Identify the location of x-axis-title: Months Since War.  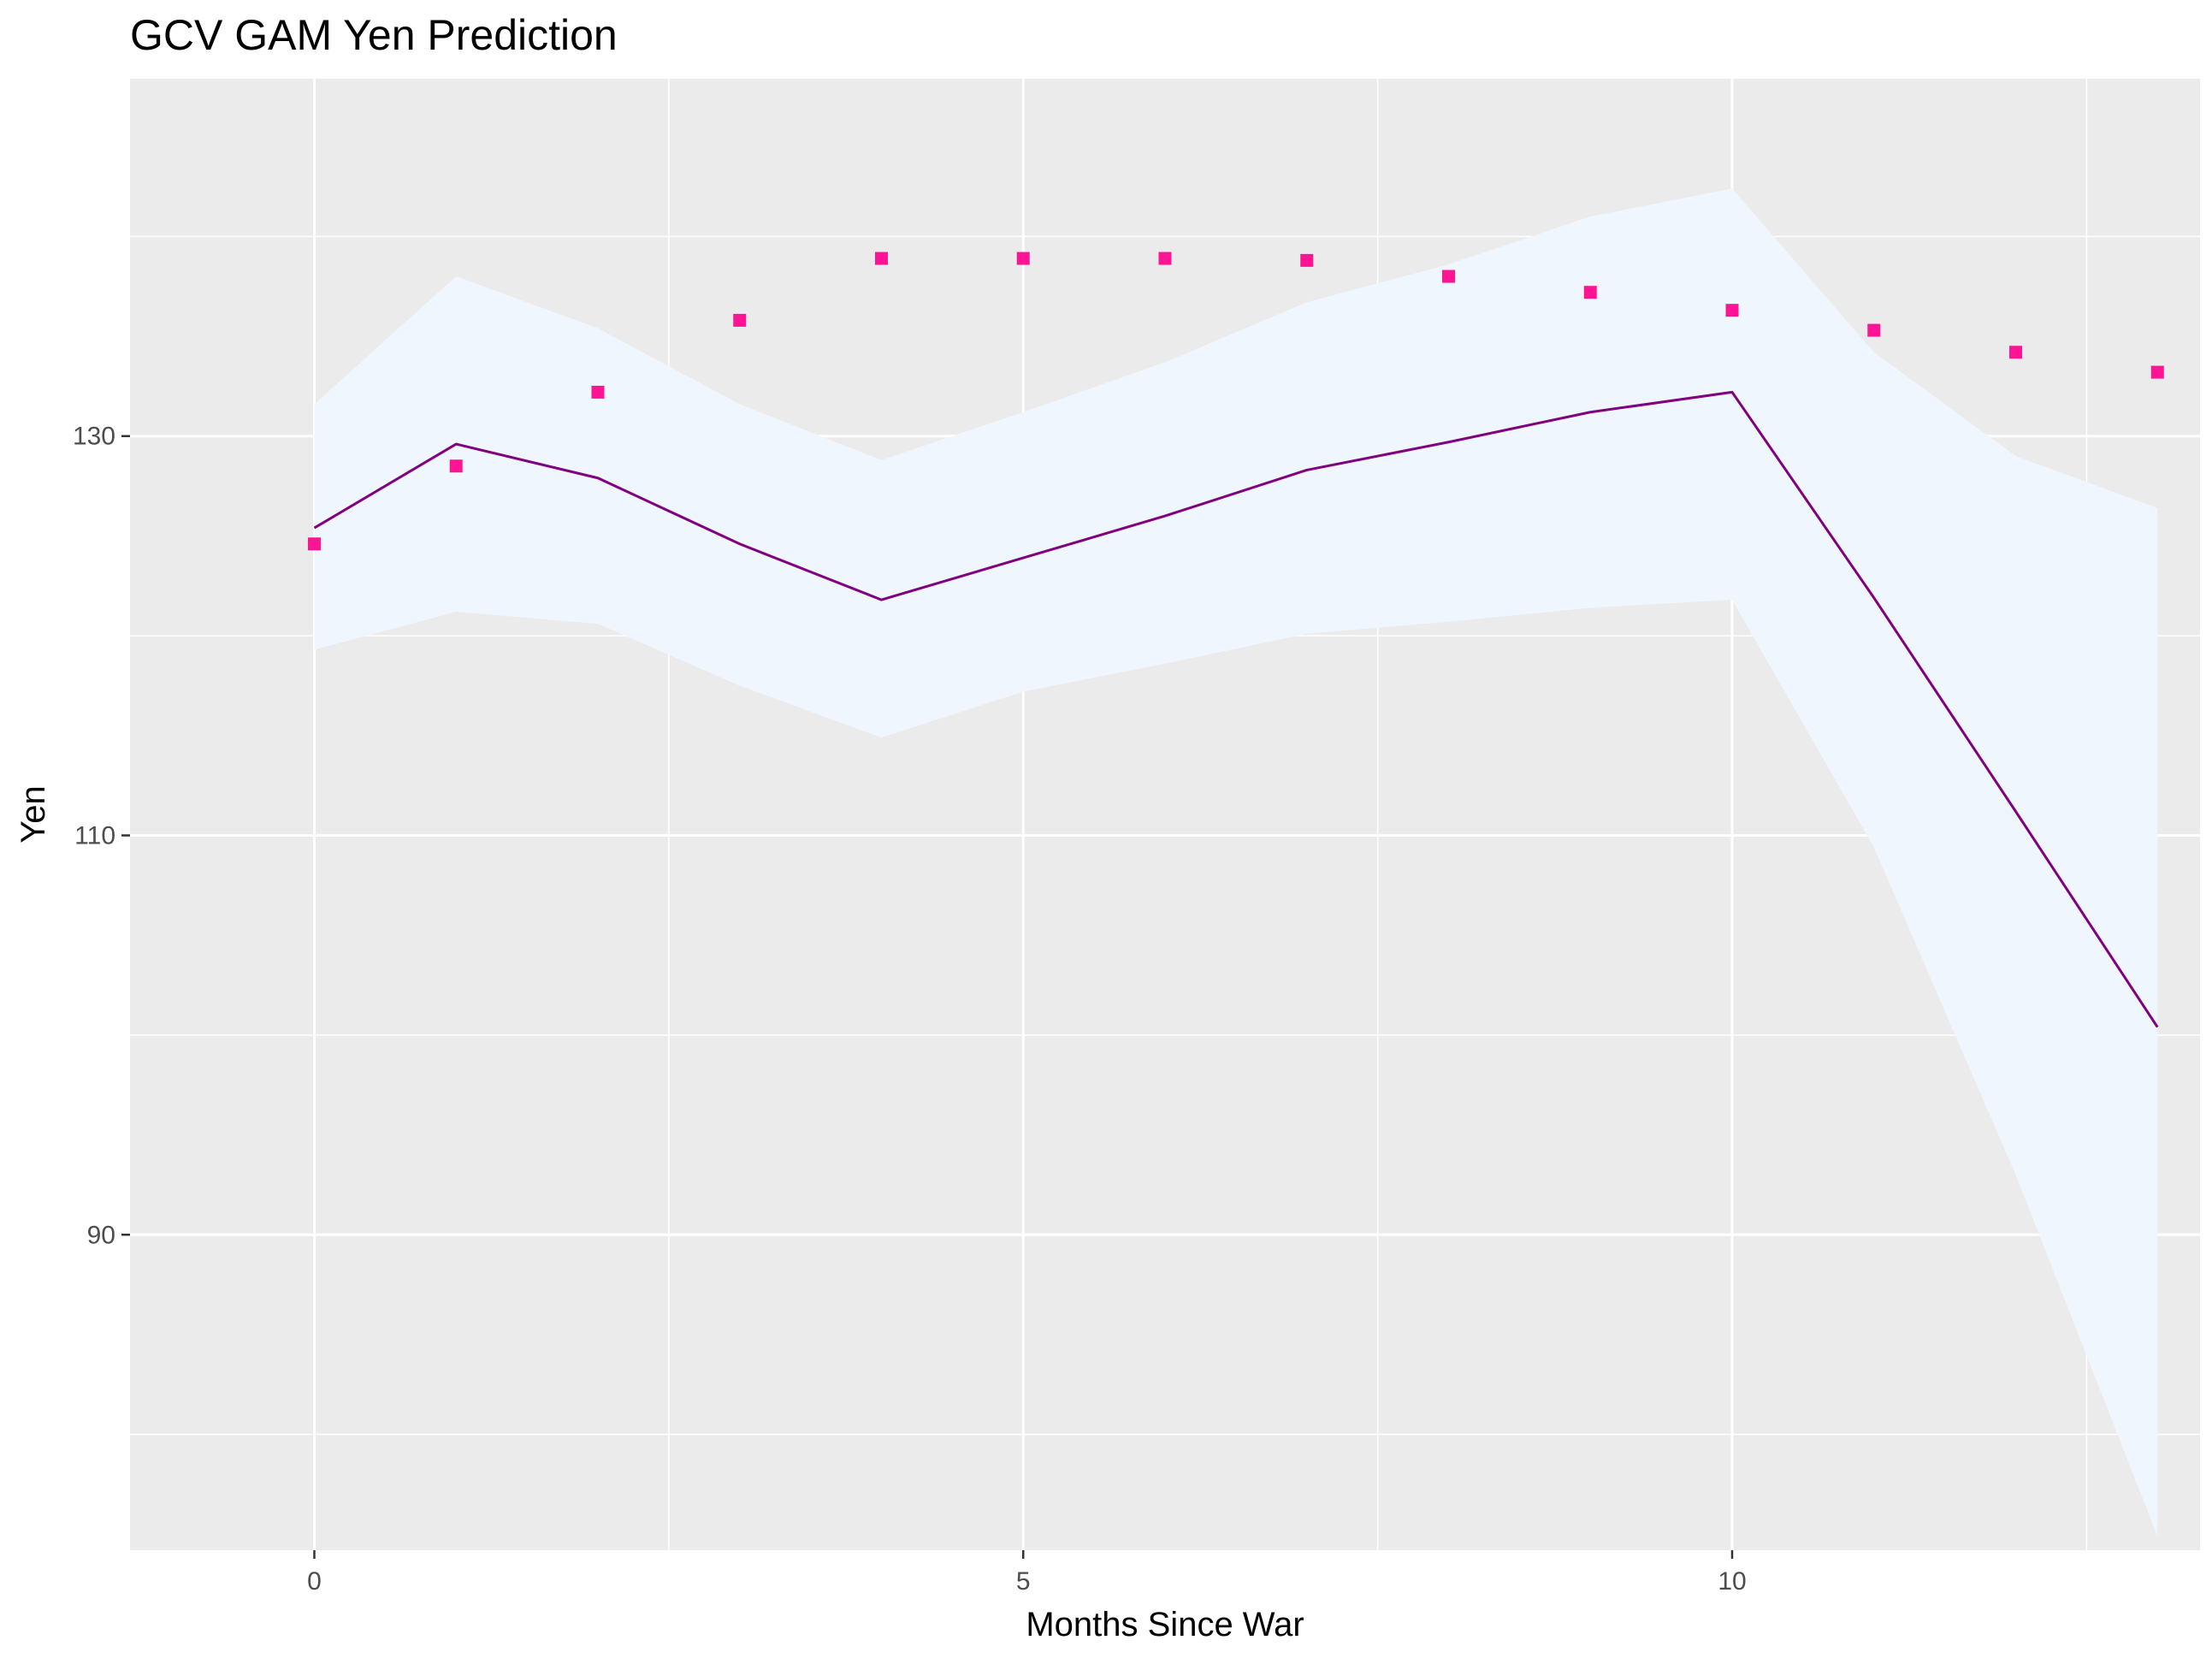
(1165, 1624).